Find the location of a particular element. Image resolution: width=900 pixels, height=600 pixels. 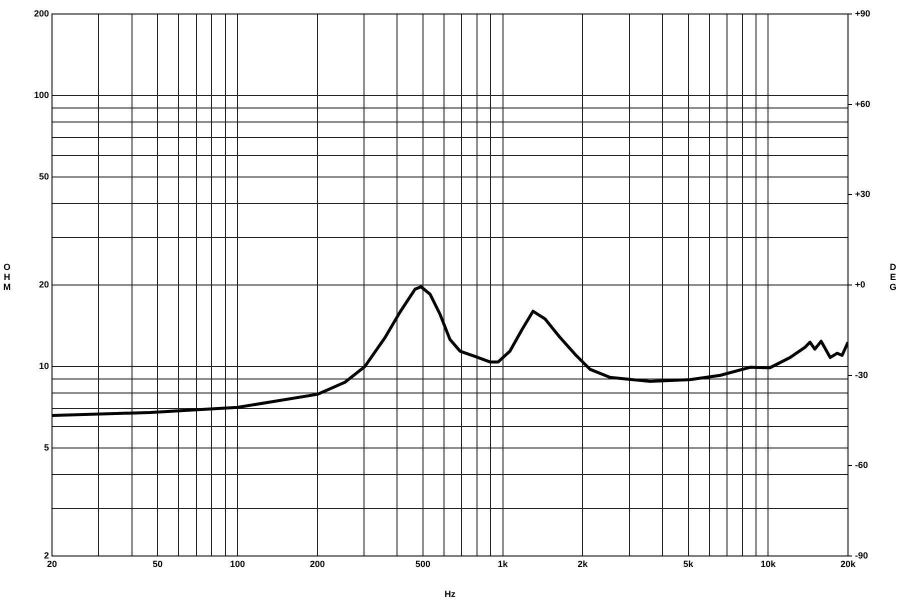

y2-tick-label: -60 is located at coordinates (861, 465).